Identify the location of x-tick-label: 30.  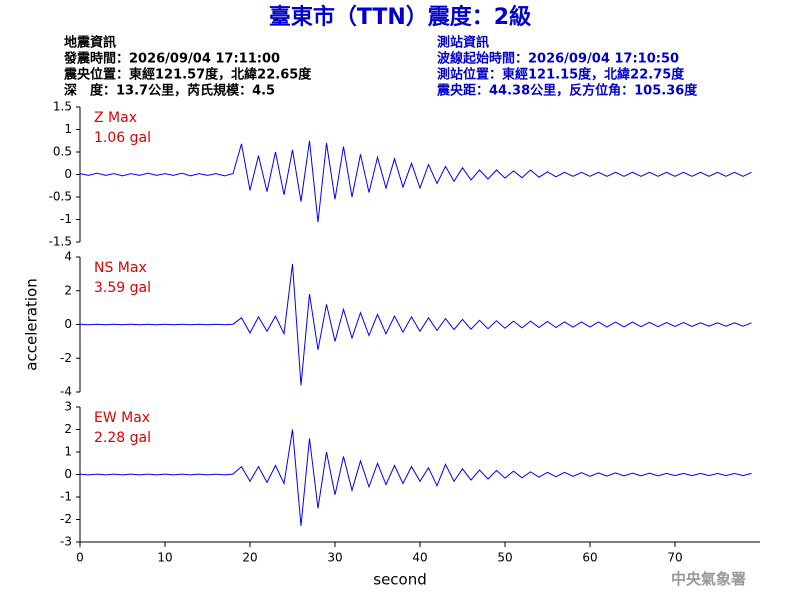
(334, 558).